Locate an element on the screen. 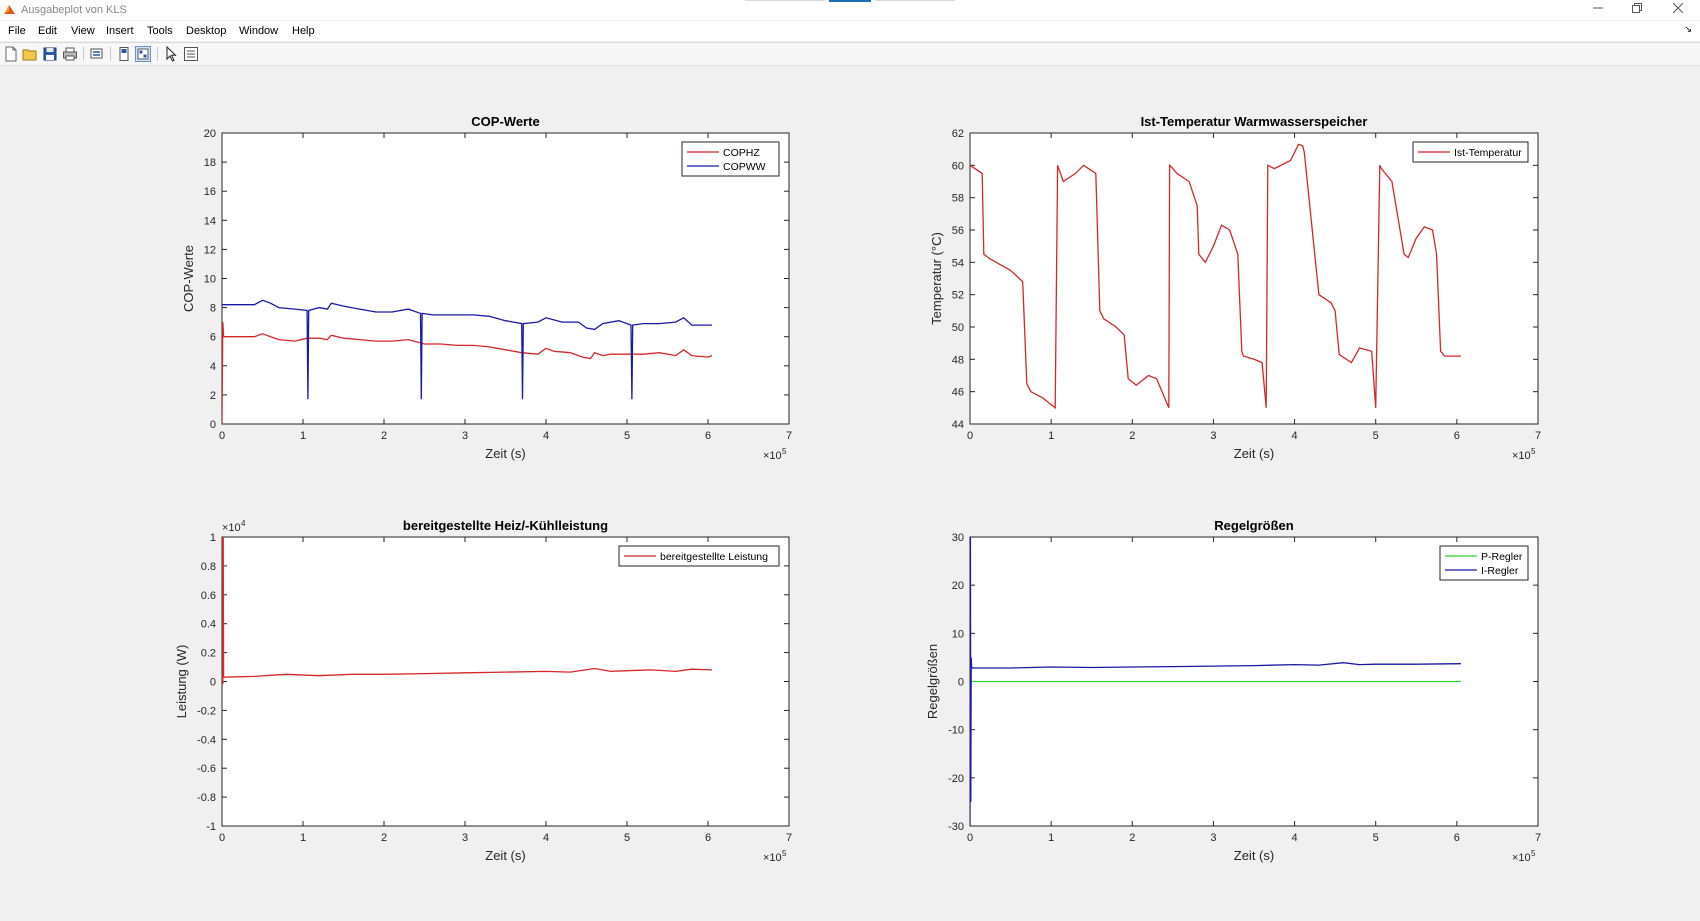 Image resolution: width=1700 pixels, height=921 pixels. y-axis-label: COP-Werte is located at coordinates (188, 278).